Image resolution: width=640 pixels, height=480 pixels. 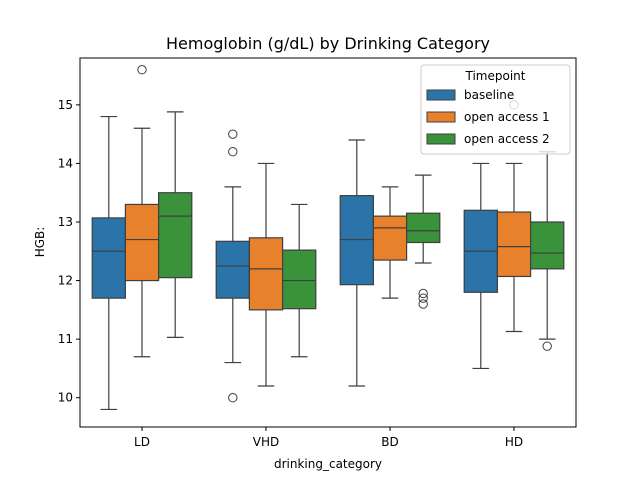 I want to click on y-tick-label: 14, so click(x=65, y=163).